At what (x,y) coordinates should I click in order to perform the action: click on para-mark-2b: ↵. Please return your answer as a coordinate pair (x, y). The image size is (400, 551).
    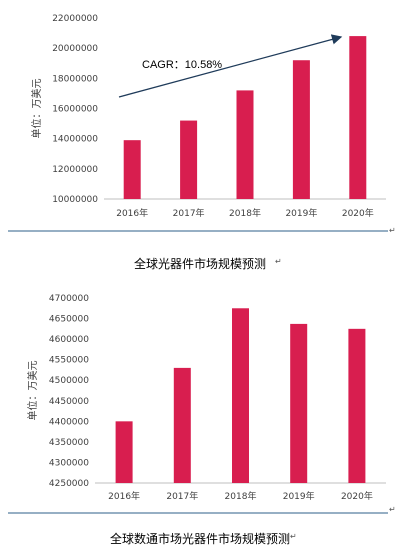
    Looking at the image, I should click on (293, 536).